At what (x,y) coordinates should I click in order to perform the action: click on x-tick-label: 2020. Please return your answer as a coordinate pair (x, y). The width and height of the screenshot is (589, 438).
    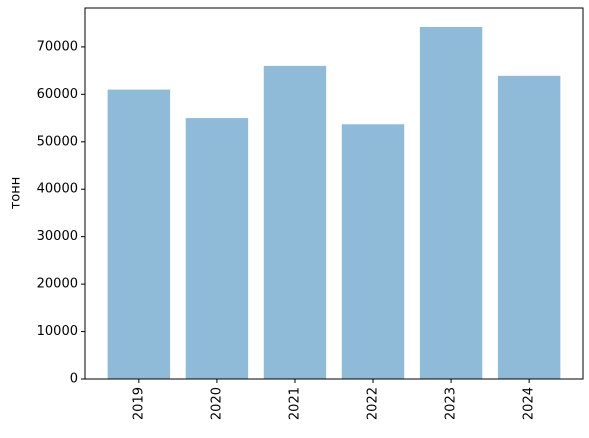
    Looking at the image, I should click on (216, 403).